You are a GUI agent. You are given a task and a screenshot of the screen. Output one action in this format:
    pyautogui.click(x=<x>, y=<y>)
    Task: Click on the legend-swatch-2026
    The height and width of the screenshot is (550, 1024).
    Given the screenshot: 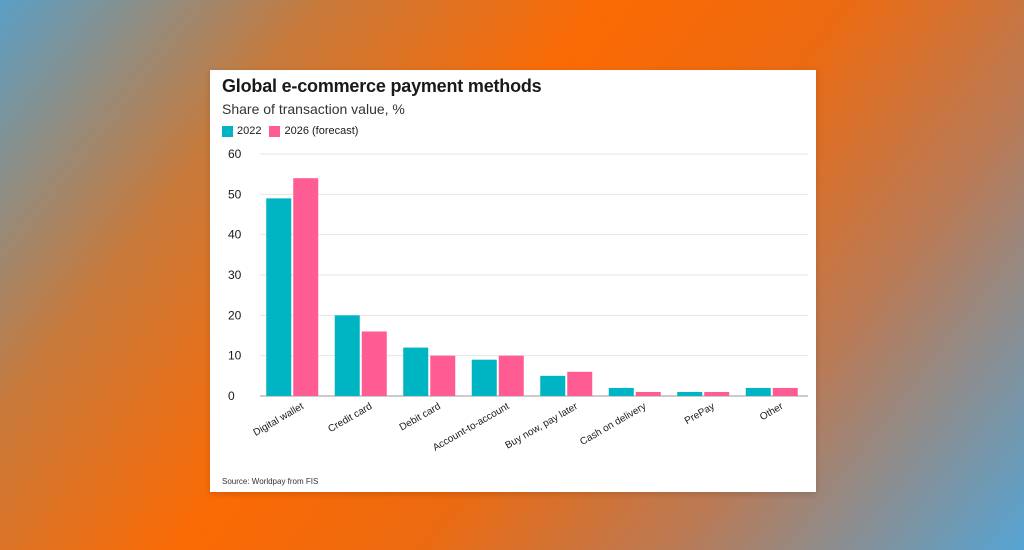 What is the action you would take?
    pyautogui.click(x=275, y=131)
    